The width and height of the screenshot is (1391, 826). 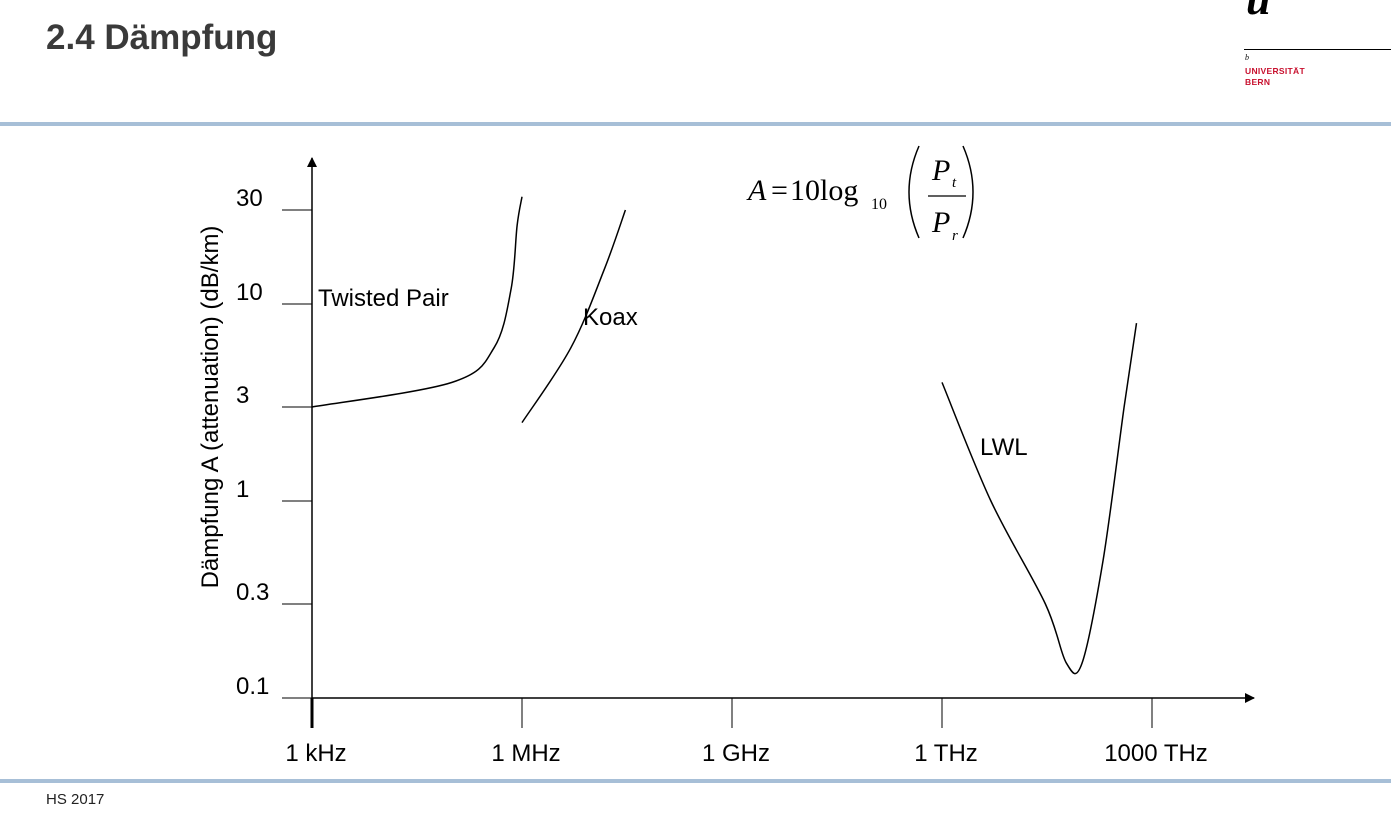 I want to click on y-tick-label: 10, so click(x=249, y=292).